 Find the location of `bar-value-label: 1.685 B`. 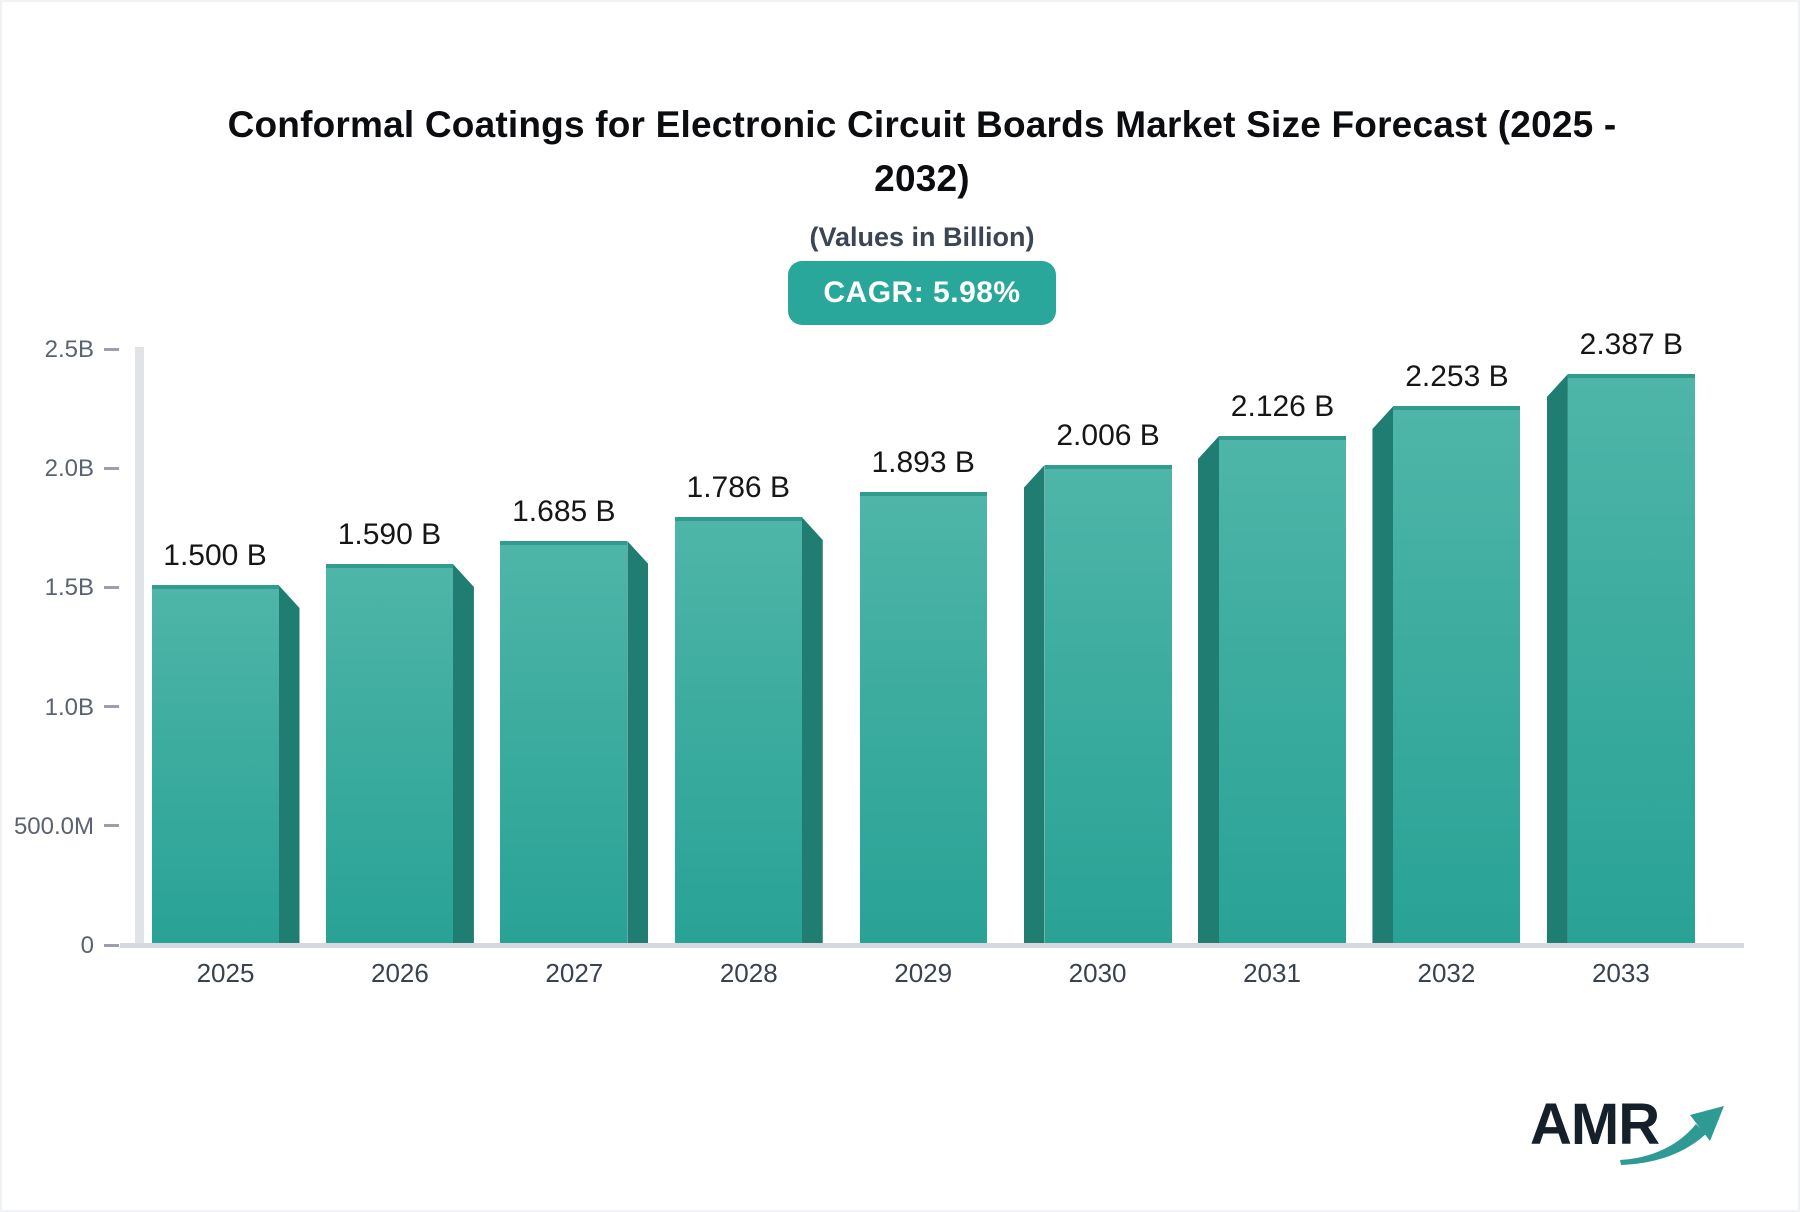

bar-value-label: 1.685 B is located at coordinates (564, 511).